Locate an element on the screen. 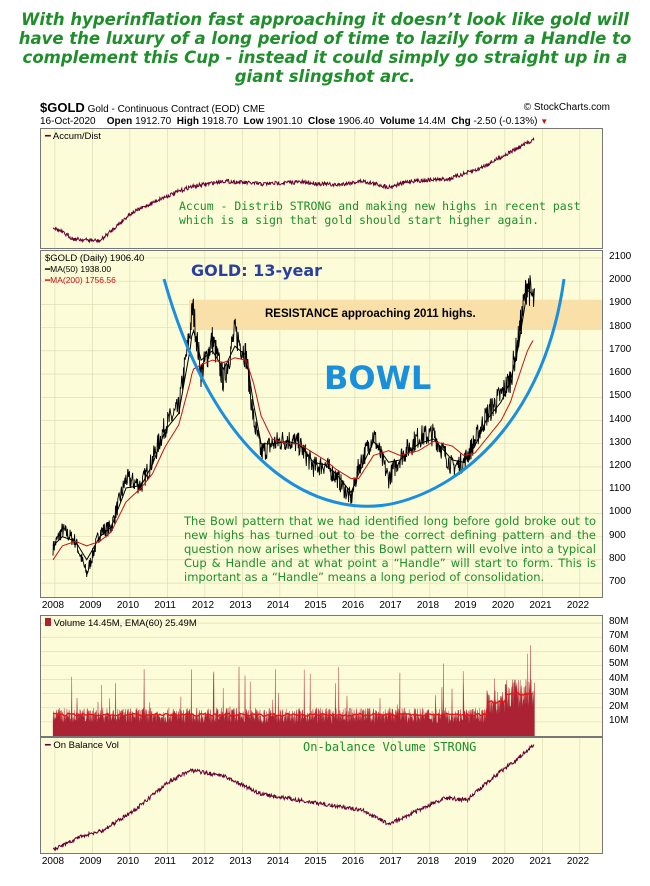 This screenshot has height=886, width=650. accum-dist-line is located at coordinates (293, 190).